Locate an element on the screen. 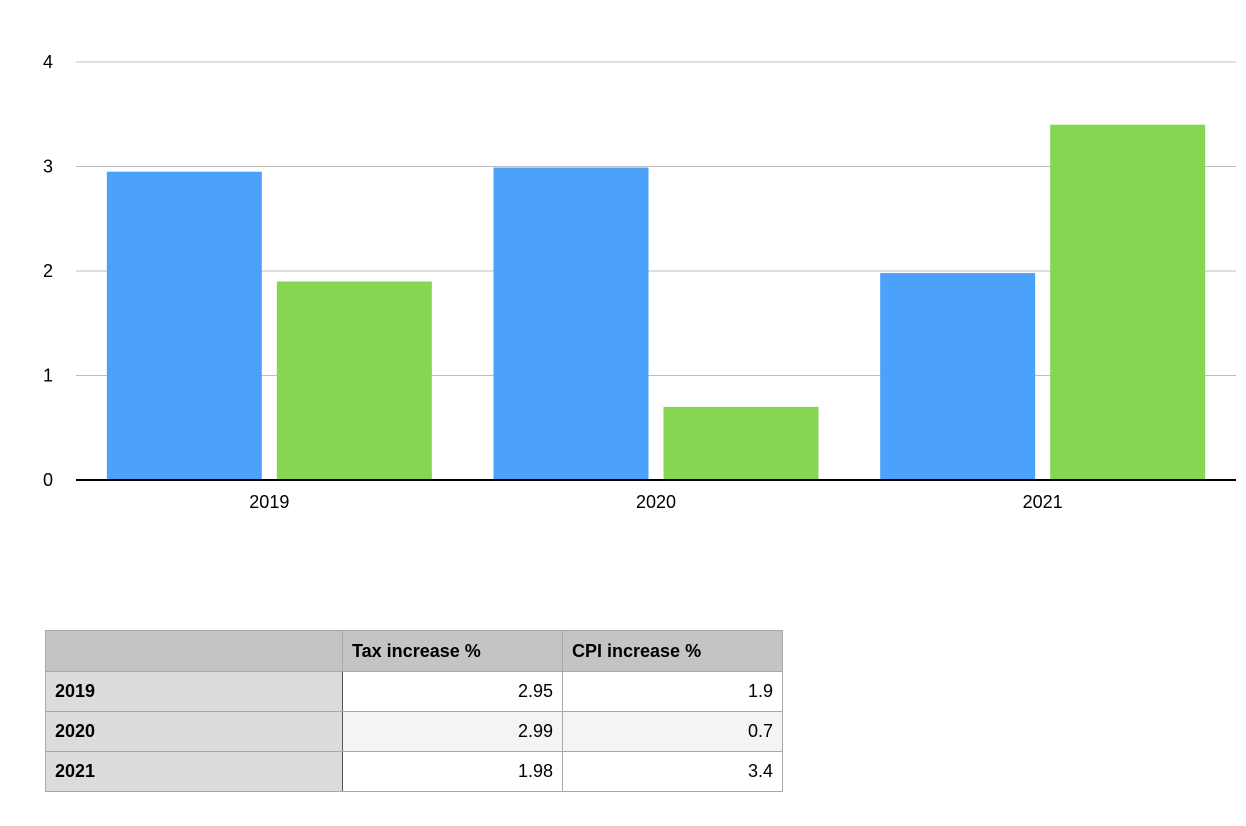 Image resolution: width=1246 pixels, height=826 pixels. table-header-row: Tax increase % CPI increase % is located at coordinates (414, 651).